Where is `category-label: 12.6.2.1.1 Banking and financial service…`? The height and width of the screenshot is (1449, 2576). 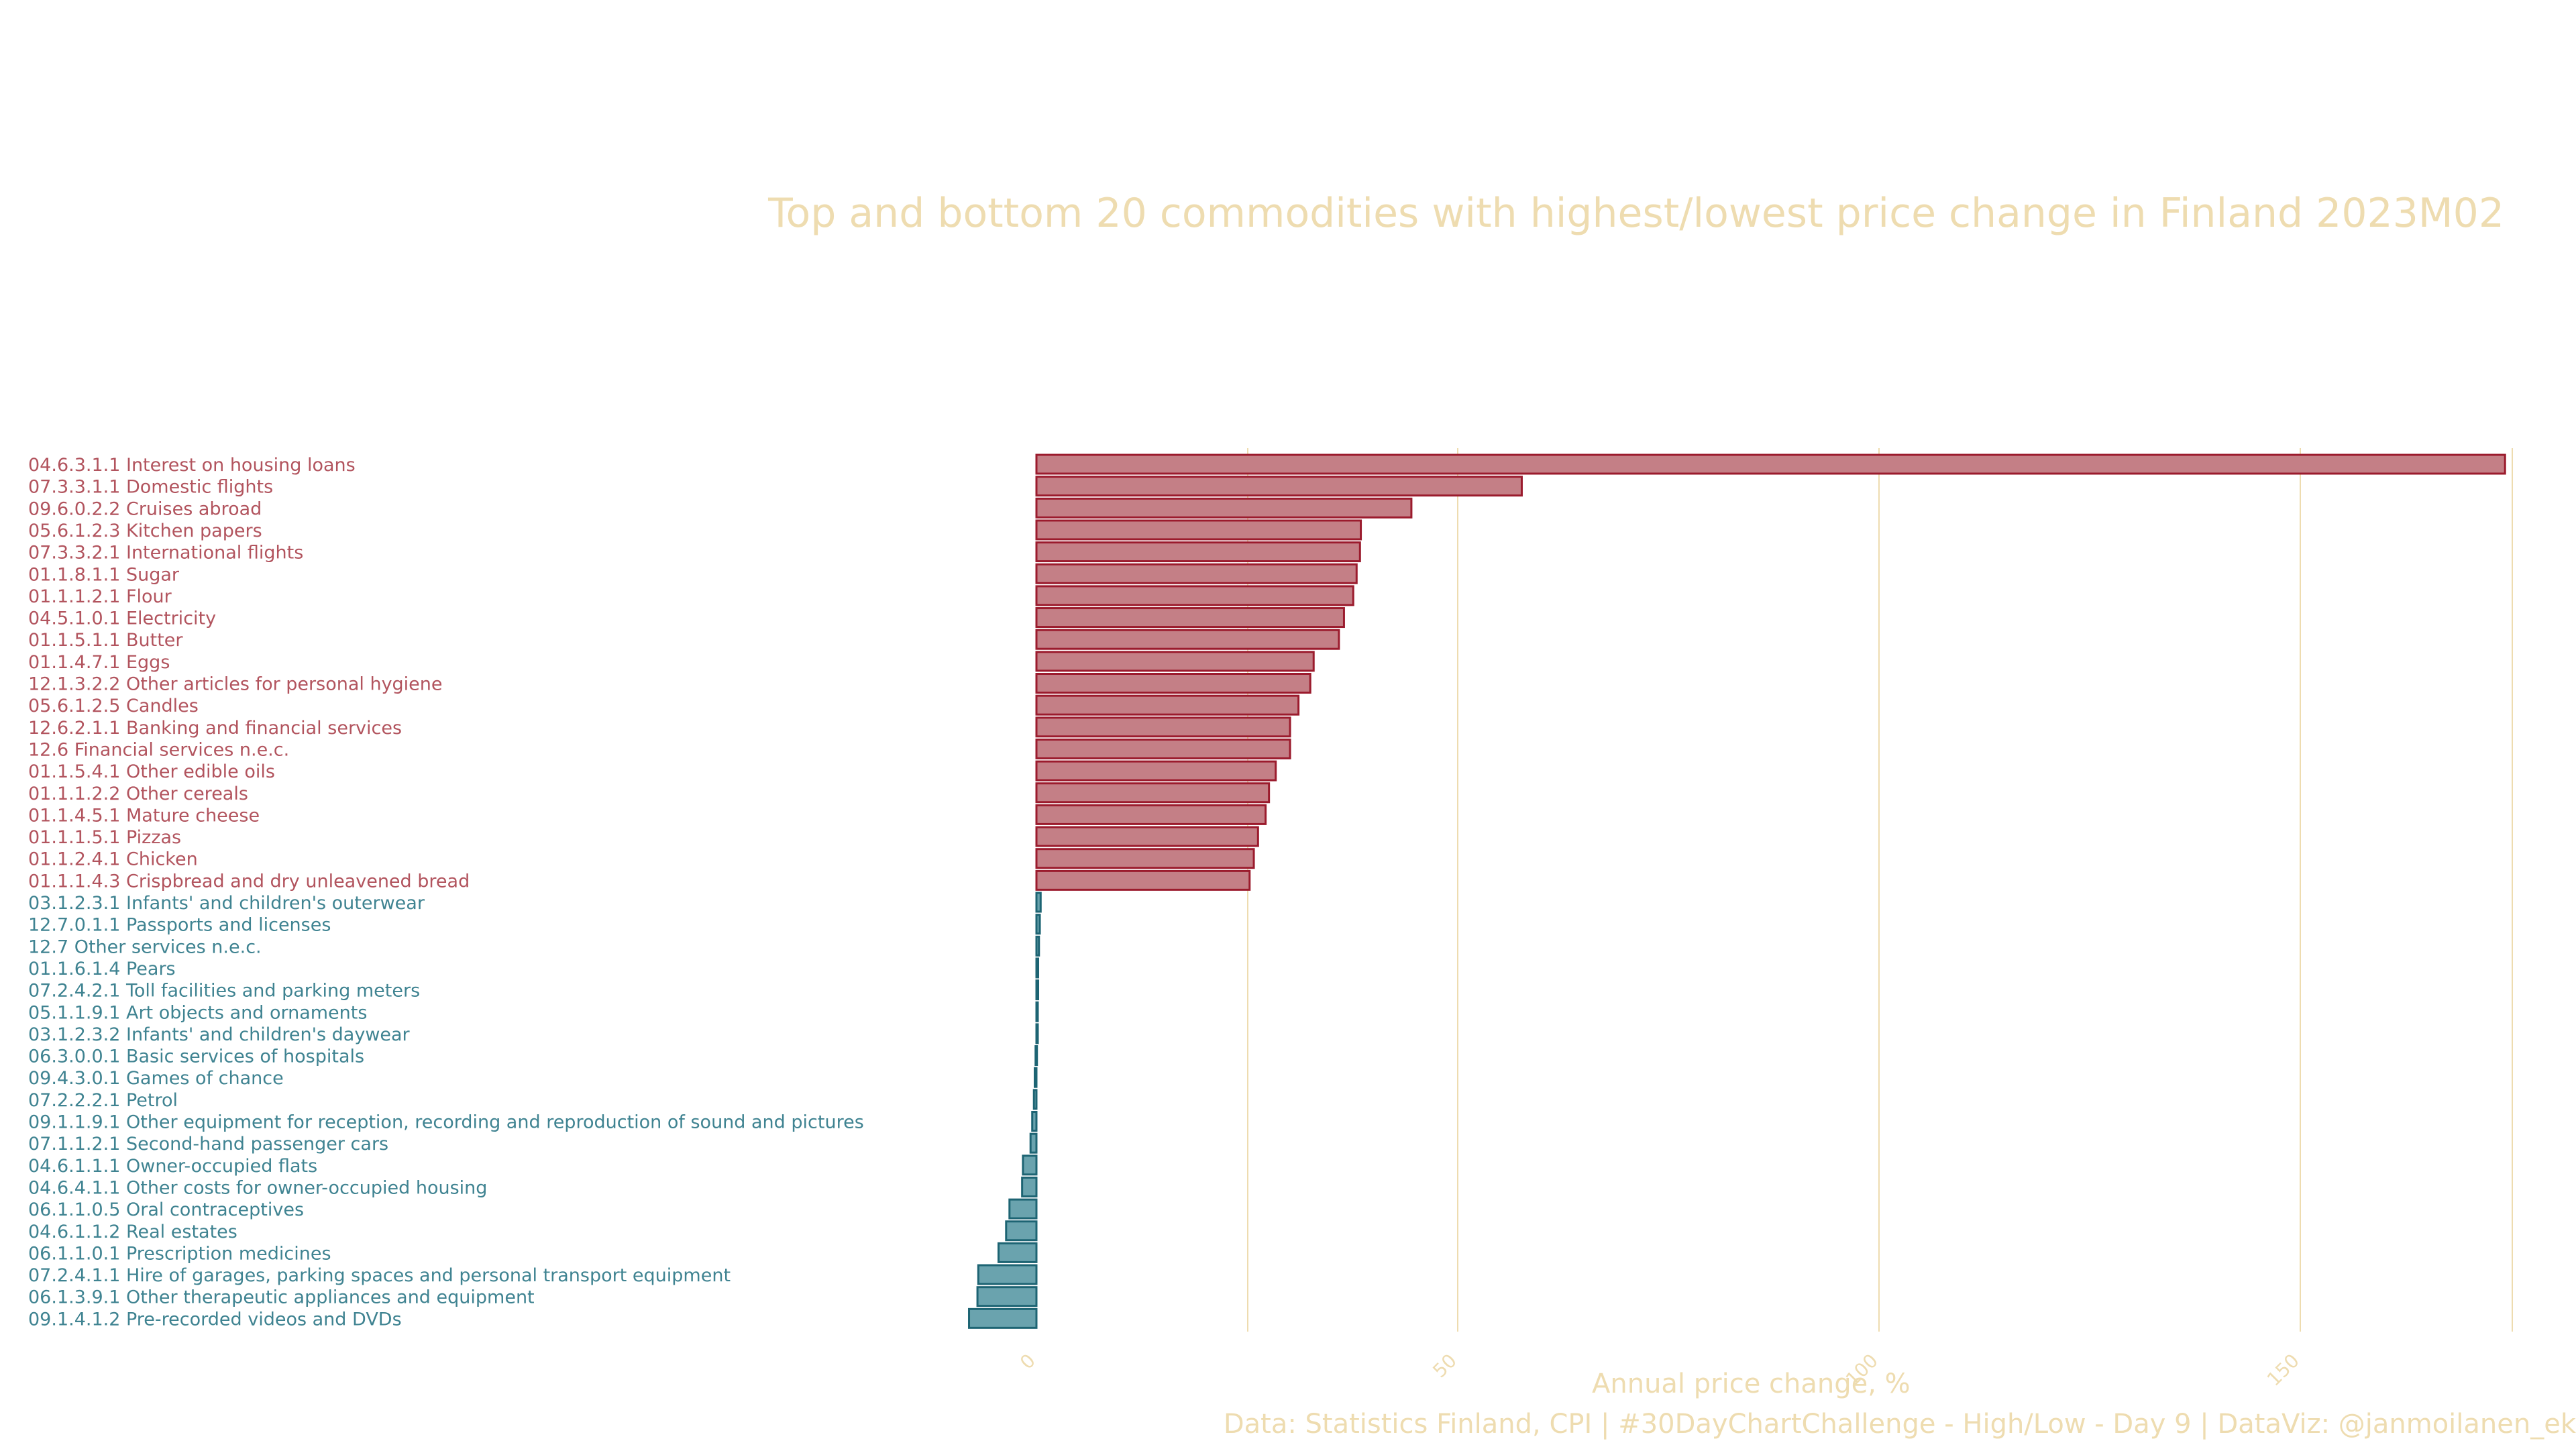
category-label: 12.6.2.1.1 Banking and financial service… is located at coordinates (215, 728).